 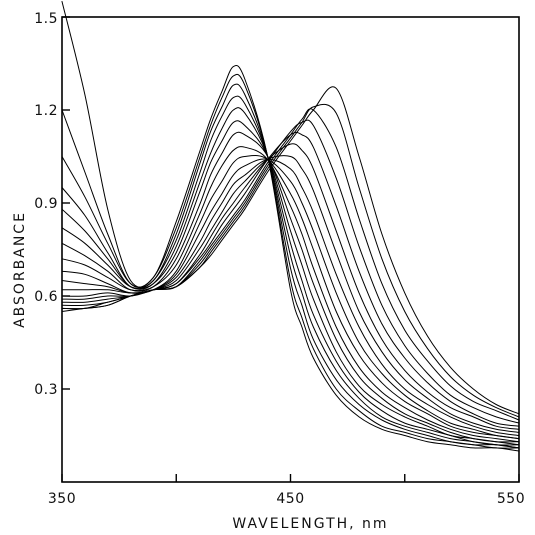 What do you see at coordinates (62, 499) in the screenshot?
I see `x-tick-label: 350` at bounding box center [62, 499].